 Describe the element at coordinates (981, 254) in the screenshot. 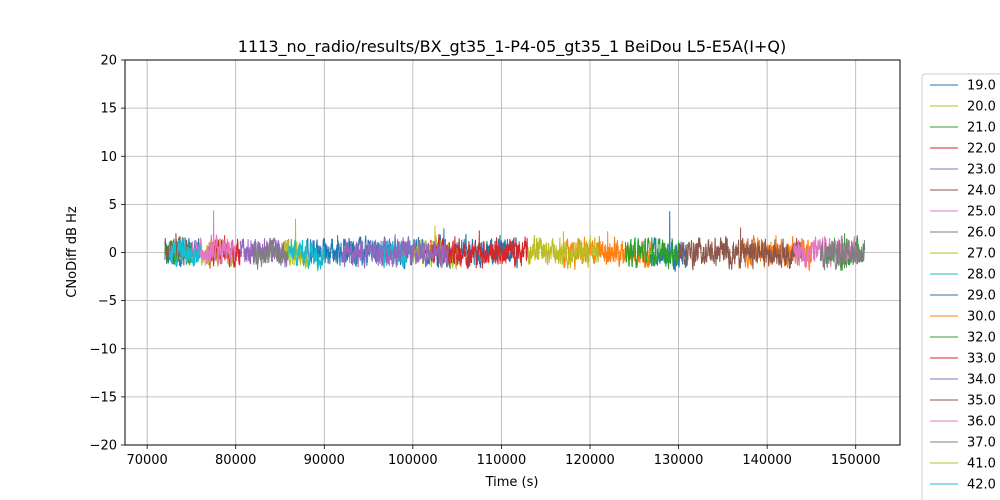

I see `legend-label: 27.0` at that location.